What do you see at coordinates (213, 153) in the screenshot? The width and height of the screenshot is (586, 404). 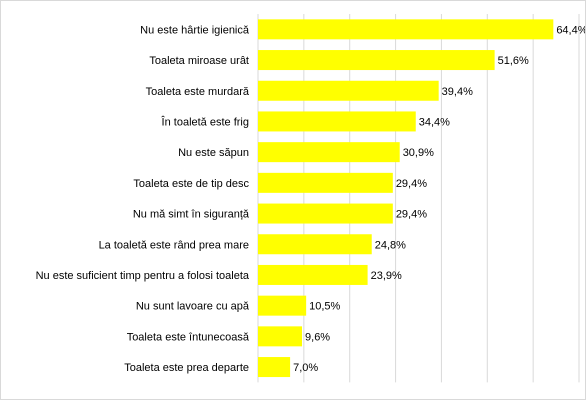 I see `category-label: Nu este săpun` at bounding box center [213, 153].